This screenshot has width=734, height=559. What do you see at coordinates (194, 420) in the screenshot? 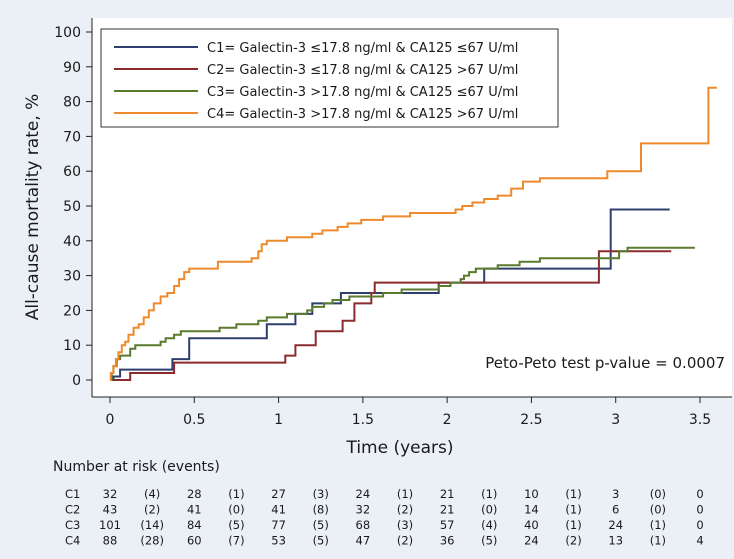
I see `x-tick-label: 0.5` at bounding box center [194, 420].